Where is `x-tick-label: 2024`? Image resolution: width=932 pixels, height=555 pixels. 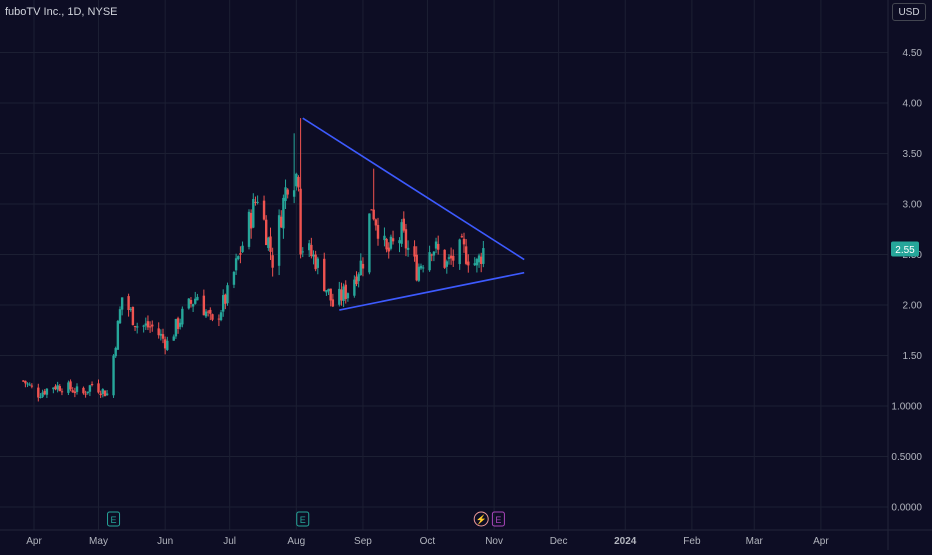 x-tick-label: 2024 is located at coordinates (625, 541).